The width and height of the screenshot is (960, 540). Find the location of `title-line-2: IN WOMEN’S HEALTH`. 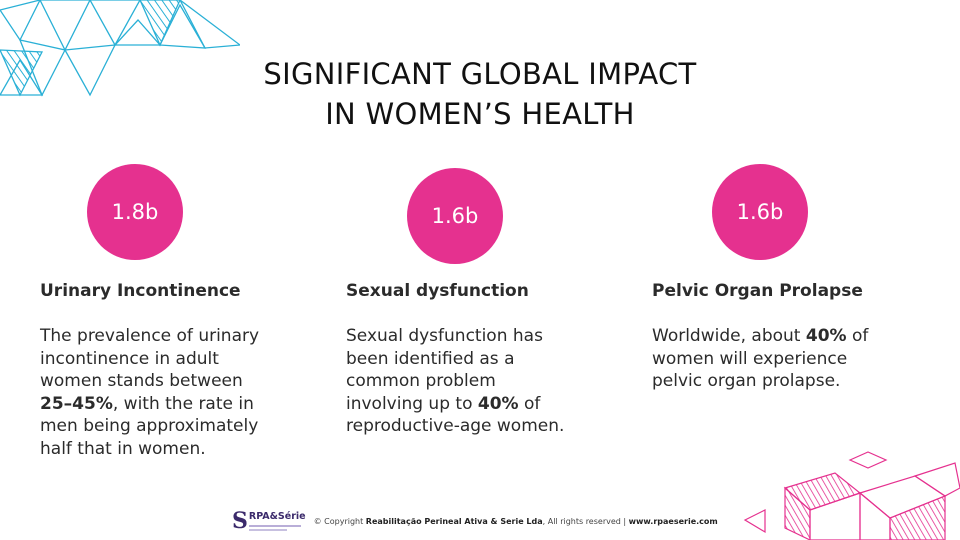

title-line-2: IN WOMEN’S HEALTH is located at coordinates (480, 114).